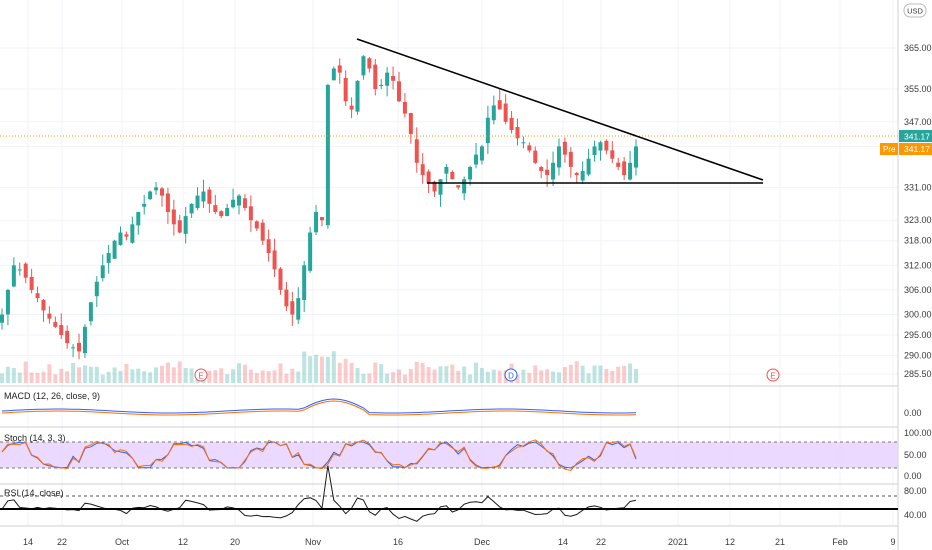 The height and width of the screenshot is (550, 932). I want to click on descending-trendline, so click(560, 109).